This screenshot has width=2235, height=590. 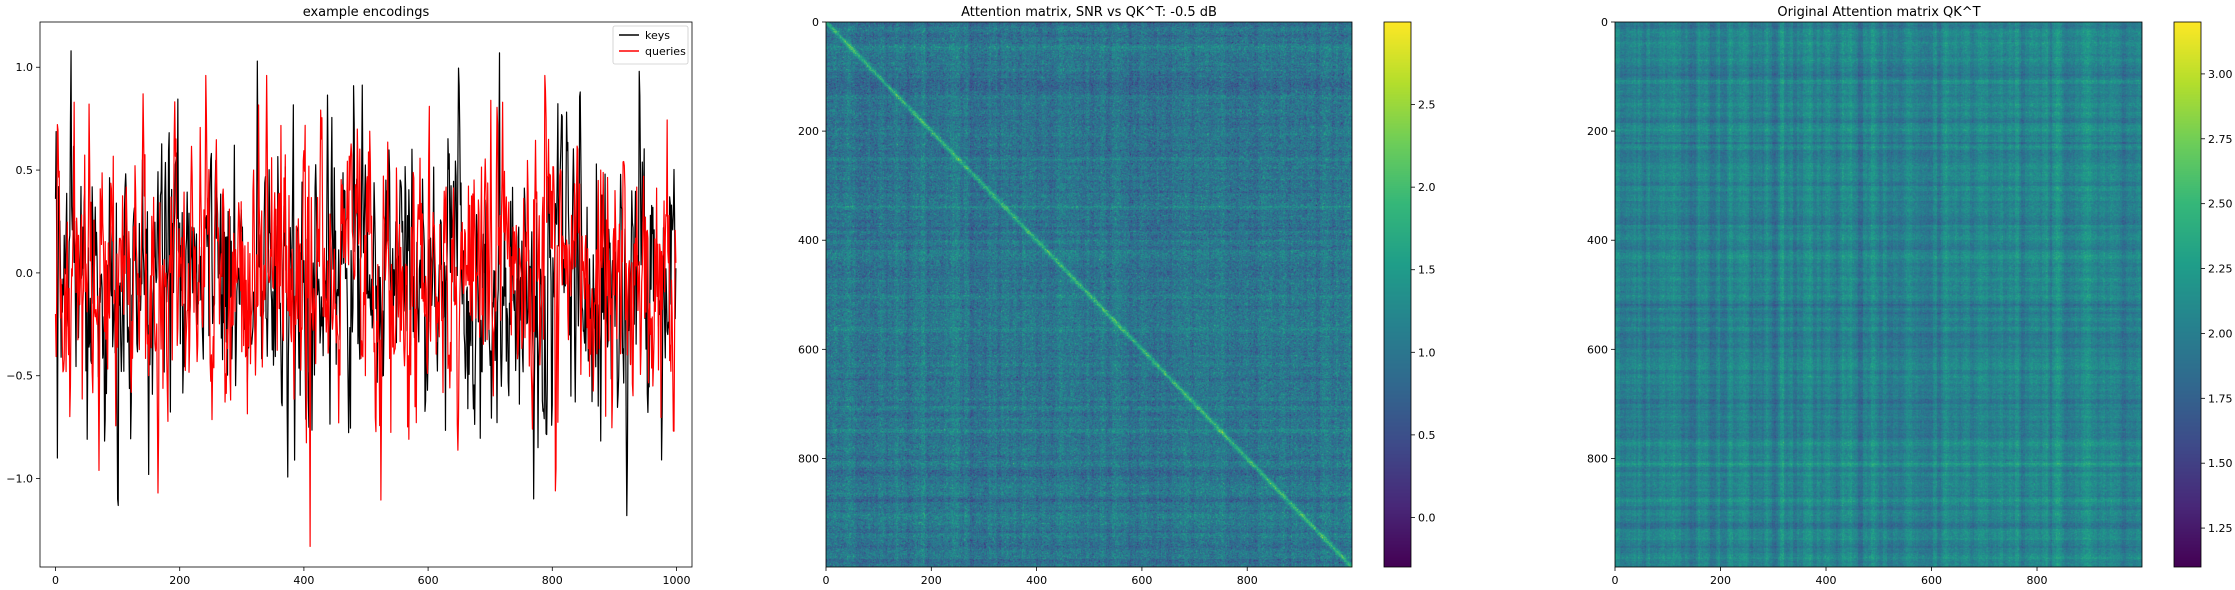 I want to click on y-tick-label: 1.0, so click(x=25, y=67).